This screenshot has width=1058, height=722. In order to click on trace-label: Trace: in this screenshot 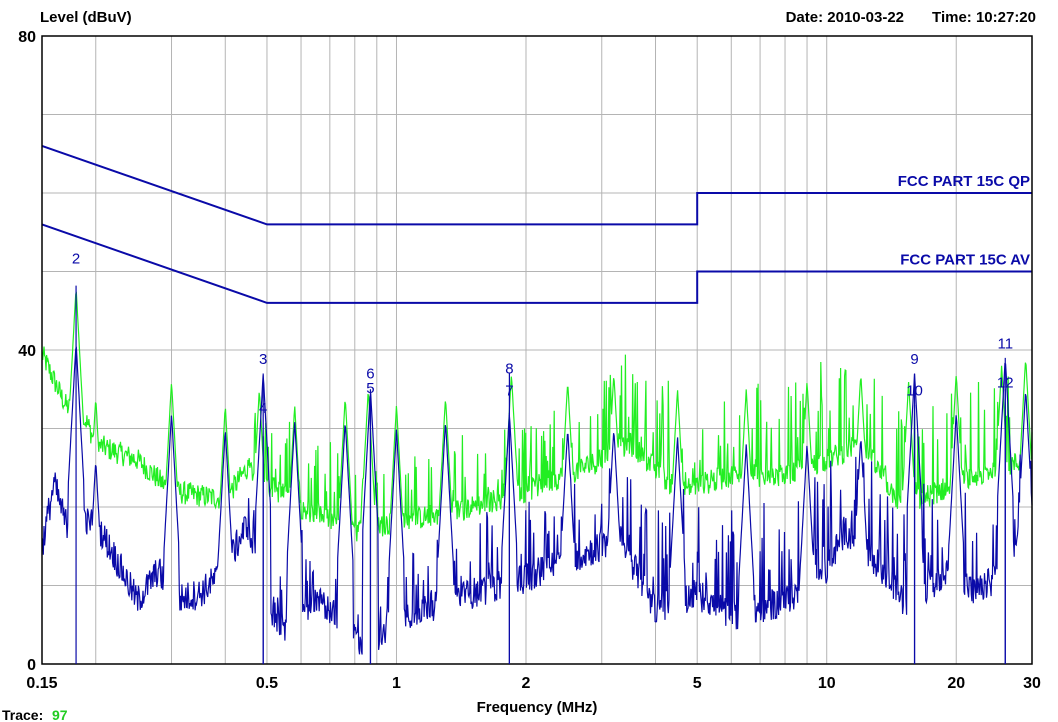, I will do `click(22, 714)`.